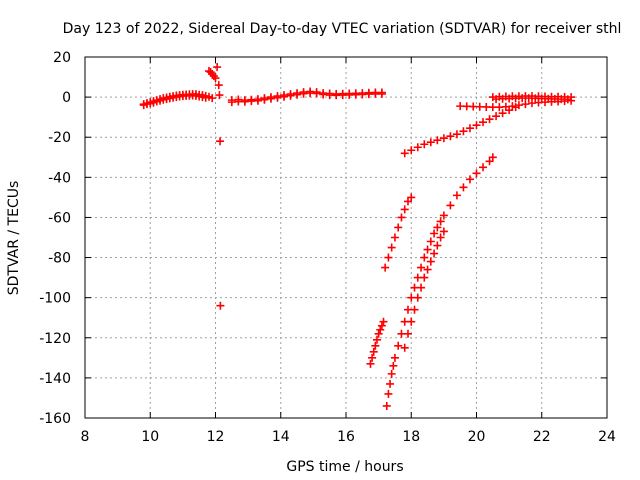 The width and height of the screenshot is (640, 480). Describe the element at coordinates (85, 437) in the screenshot. I see `x-tick-label: 8` at that location.